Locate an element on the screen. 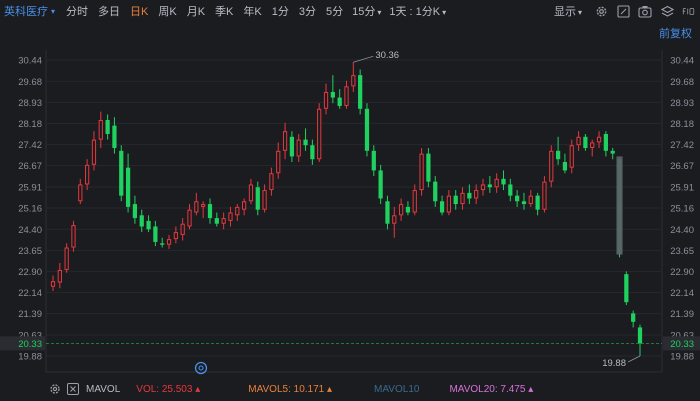  minute-period-dropdown: 15分 ▾ is located at coordinates (366, 11).